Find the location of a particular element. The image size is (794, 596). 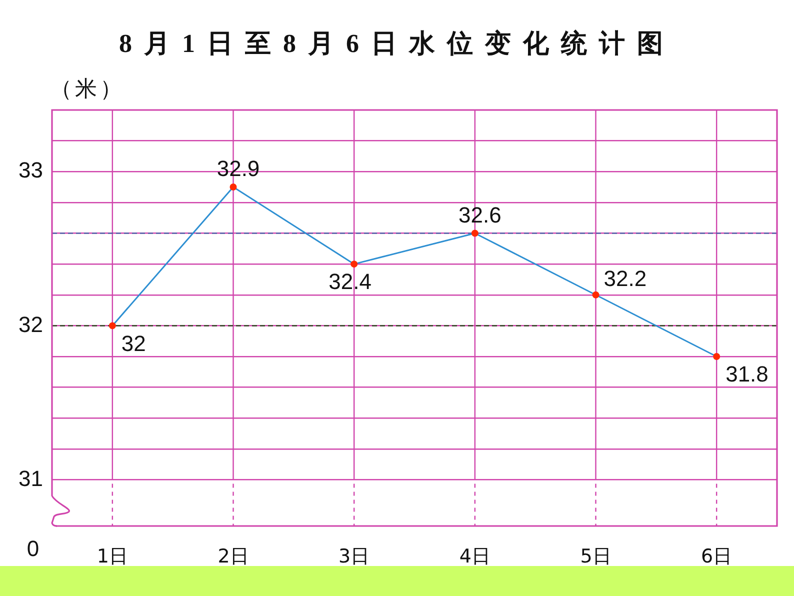

x-tick-label: 5日 is located at coordinates (596, 556).